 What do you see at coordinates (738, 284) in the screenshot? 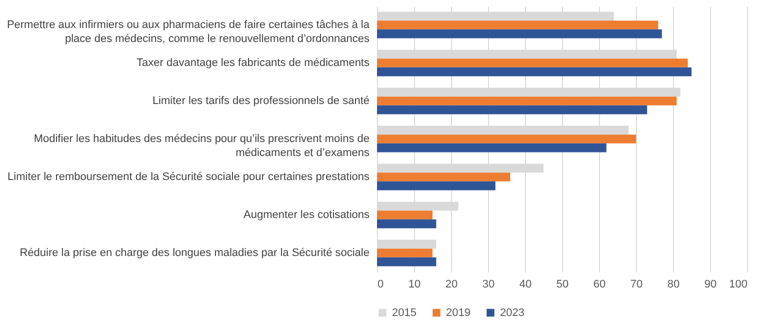
I see `x-tick-label: 100` at bounding box center [738, 284].